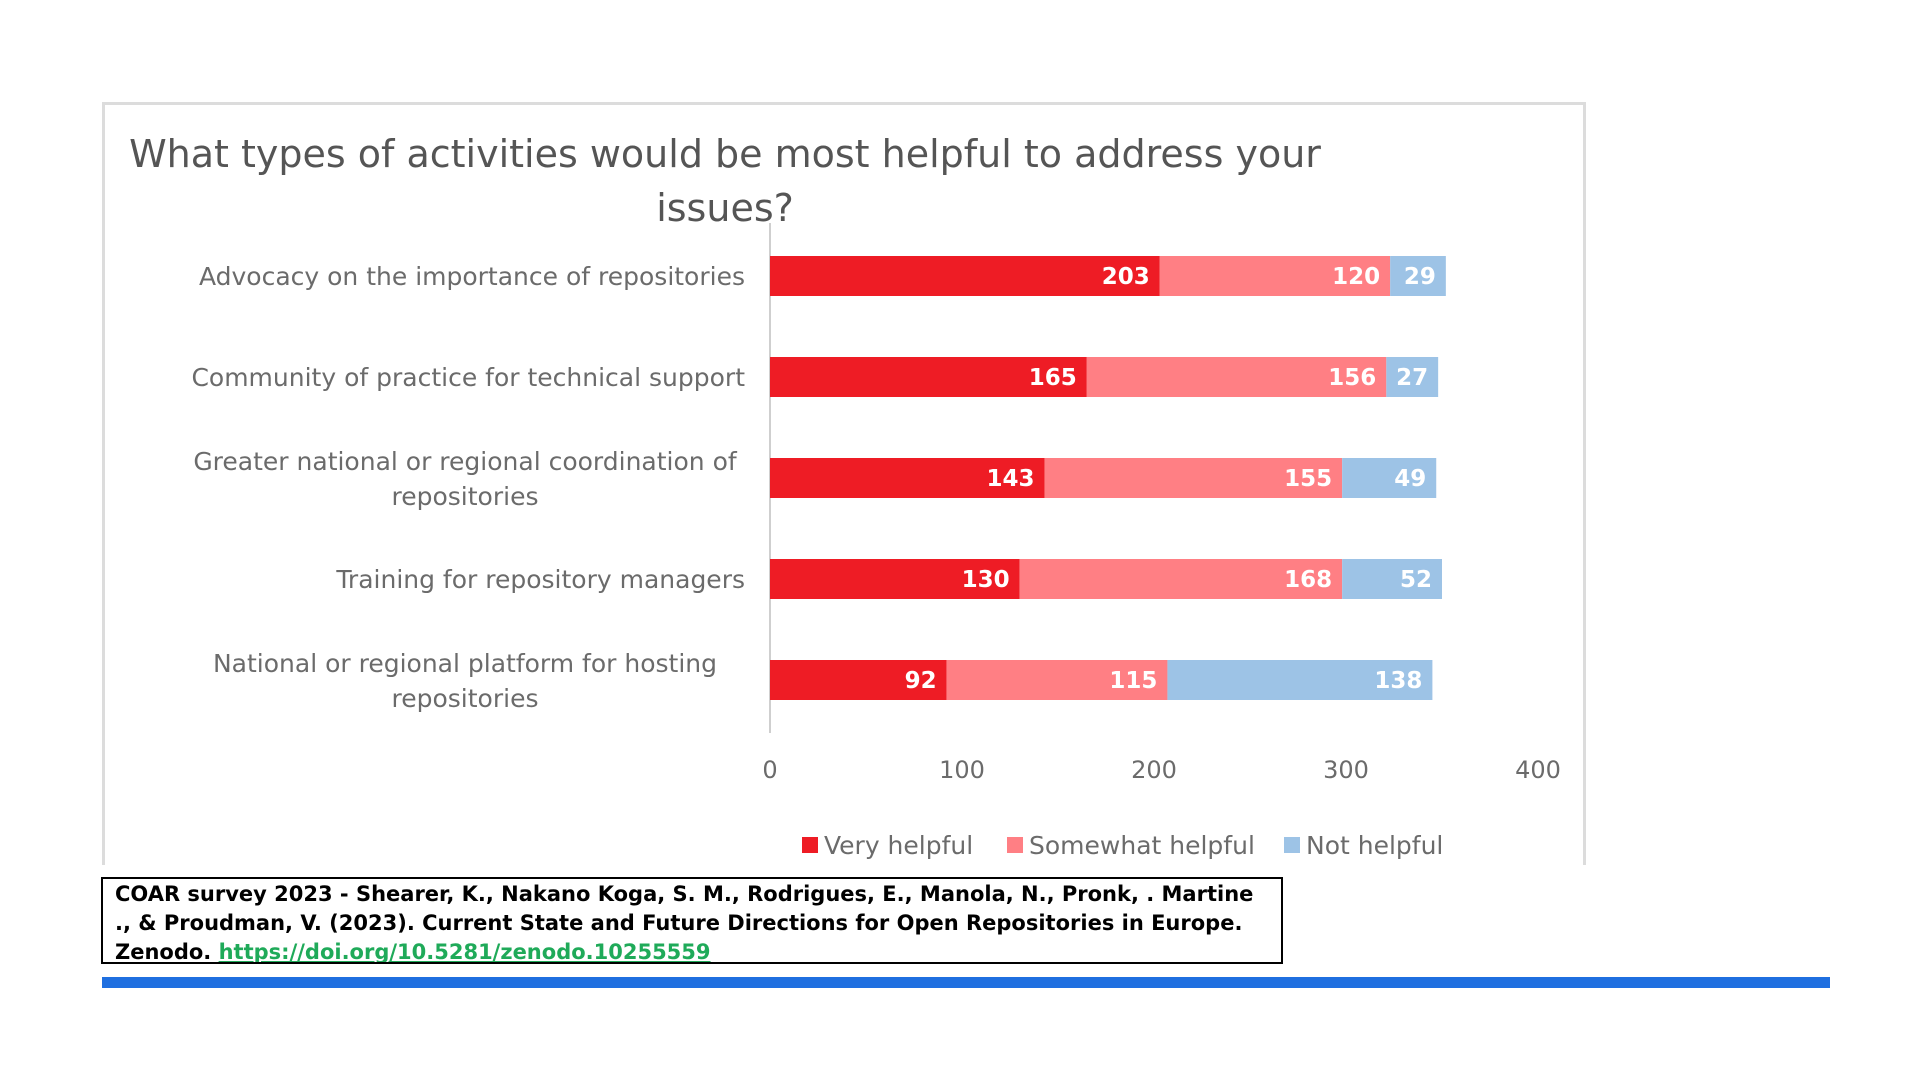  Describe the element at coordinates (1154, 770) in the screenshot. I see `x-tick-label-200: 200` at that location.